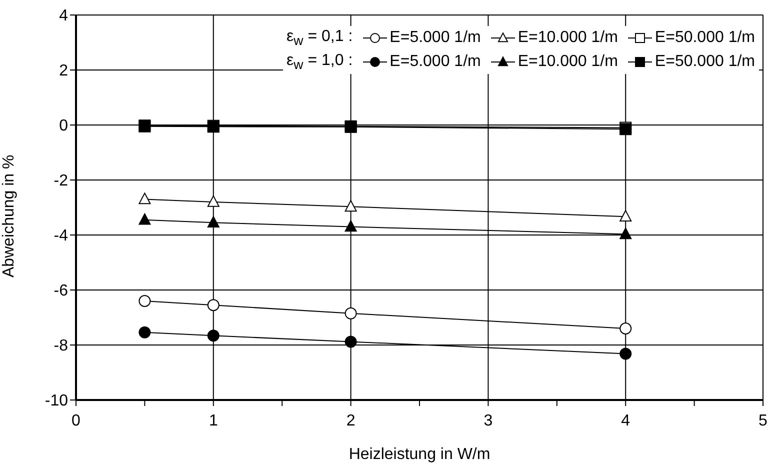 Image resolution: width=771 pixels, height=467 pixels. Describe the element at coordinates (419, 454) in the screenshot. I see `x-axis-title: Heizleistung in W/m` at that location.